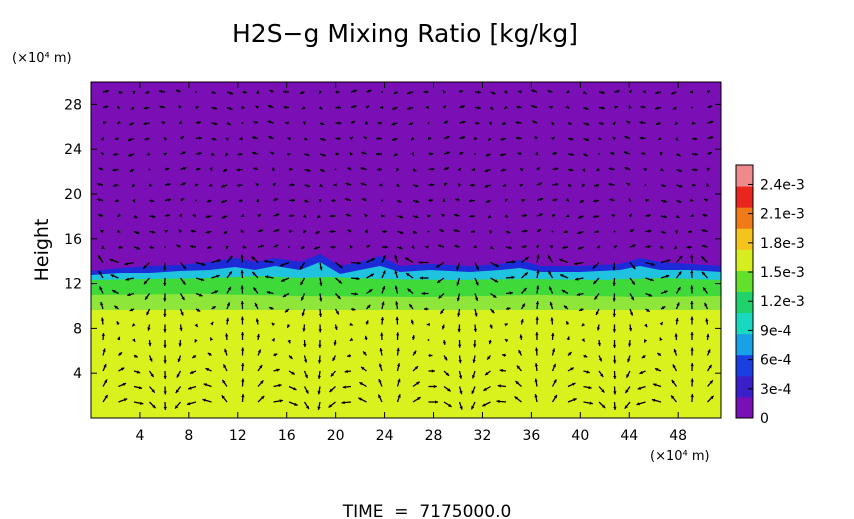 This screenshot has height=519, width=854. I want to click on x-tick-label: 36, so click(531, 436).